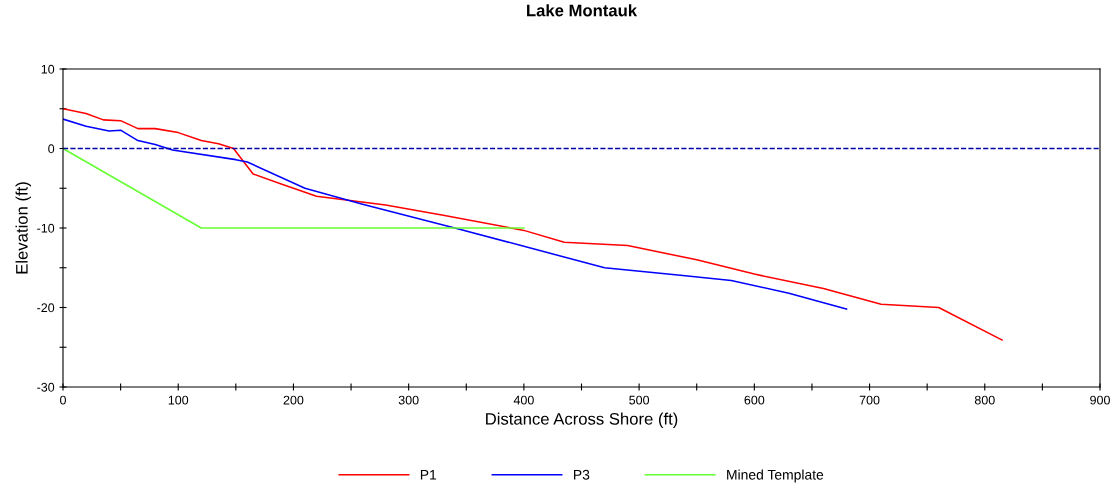 The height and width of the screenshot is (504, 1114). Describe the element at coordinates (46, 308) in the screenshot. I see `y-tick-label: -20` at that location.